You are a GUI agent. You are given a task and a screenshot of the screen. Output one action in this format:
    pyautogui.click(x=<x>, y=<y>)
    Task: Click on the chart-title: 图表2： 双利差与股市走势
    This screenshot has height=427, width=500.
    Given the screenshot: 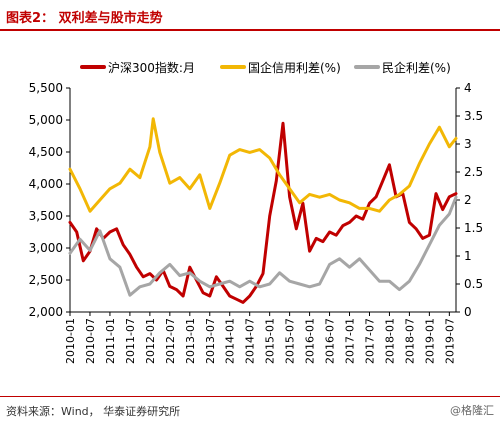 What is the action you would take?
    pyautogui.click(x=84, y=18)
    